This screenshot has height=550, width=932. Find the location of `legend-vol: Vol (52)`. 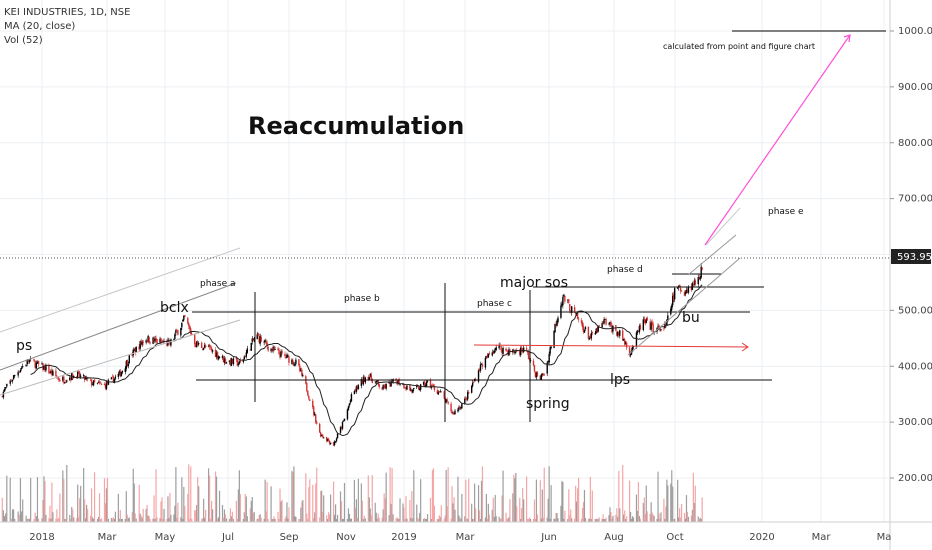

legend-vol: Vol (52) is located at coordinates (23, 40).